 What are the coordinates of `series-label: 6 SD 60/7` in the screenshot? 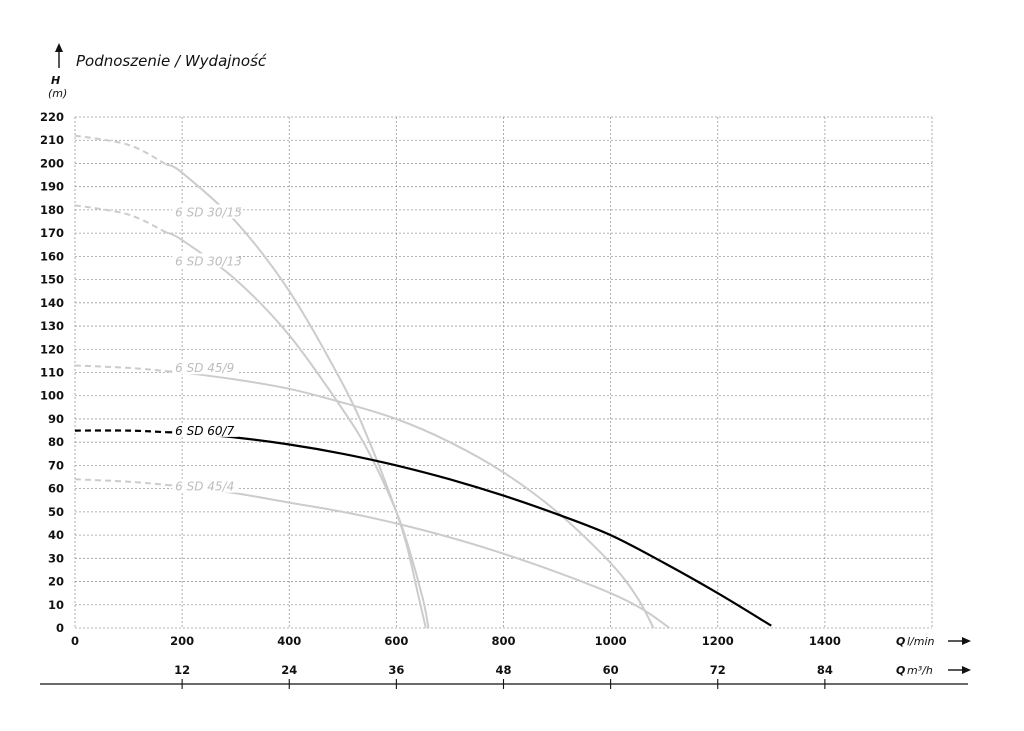 It's located at (204, 431).